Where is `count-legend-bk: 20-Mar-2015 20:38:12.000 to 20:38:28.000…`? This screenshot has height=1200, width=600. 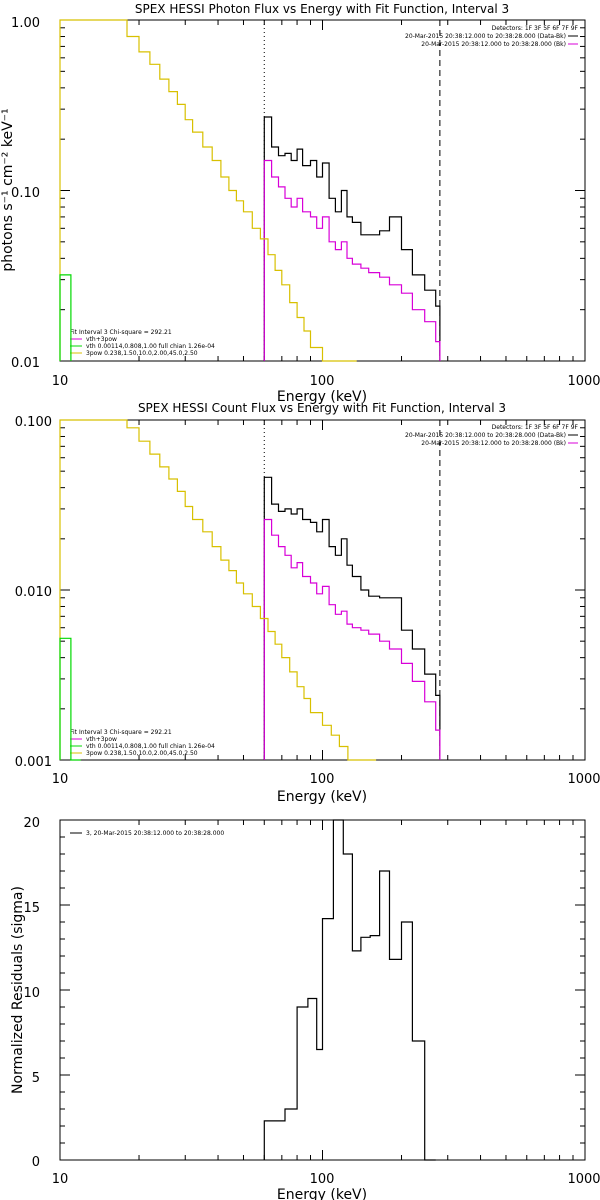
count-legend-bk: 20-Mar-2015 20:38:12.000 to 20:38:28.000… is located at coordinates (493, 443).